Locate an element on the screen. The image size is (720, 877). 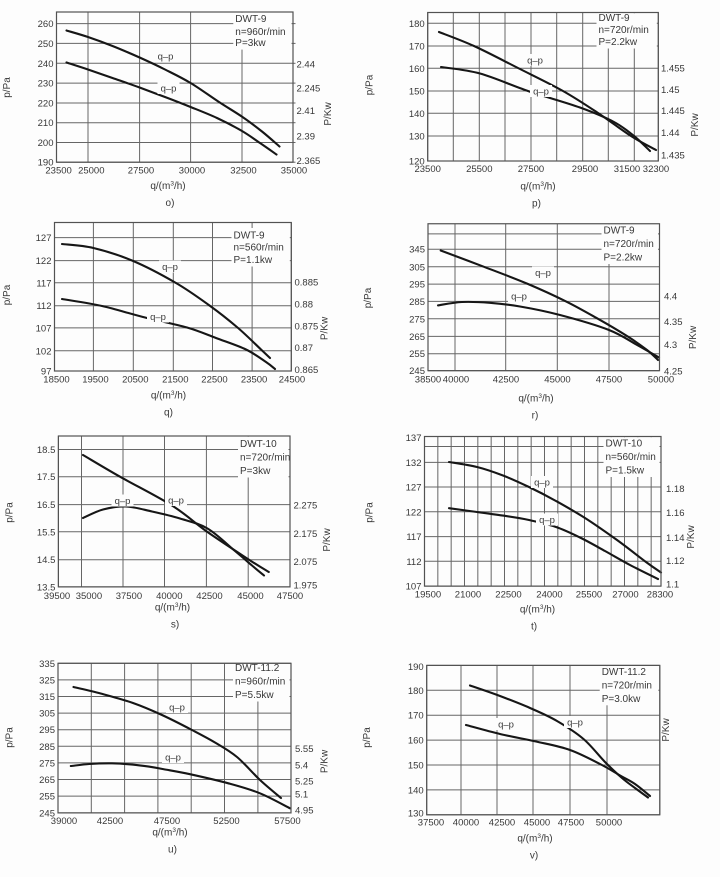
svg-text: 260 is located at coordinates (46, 24).